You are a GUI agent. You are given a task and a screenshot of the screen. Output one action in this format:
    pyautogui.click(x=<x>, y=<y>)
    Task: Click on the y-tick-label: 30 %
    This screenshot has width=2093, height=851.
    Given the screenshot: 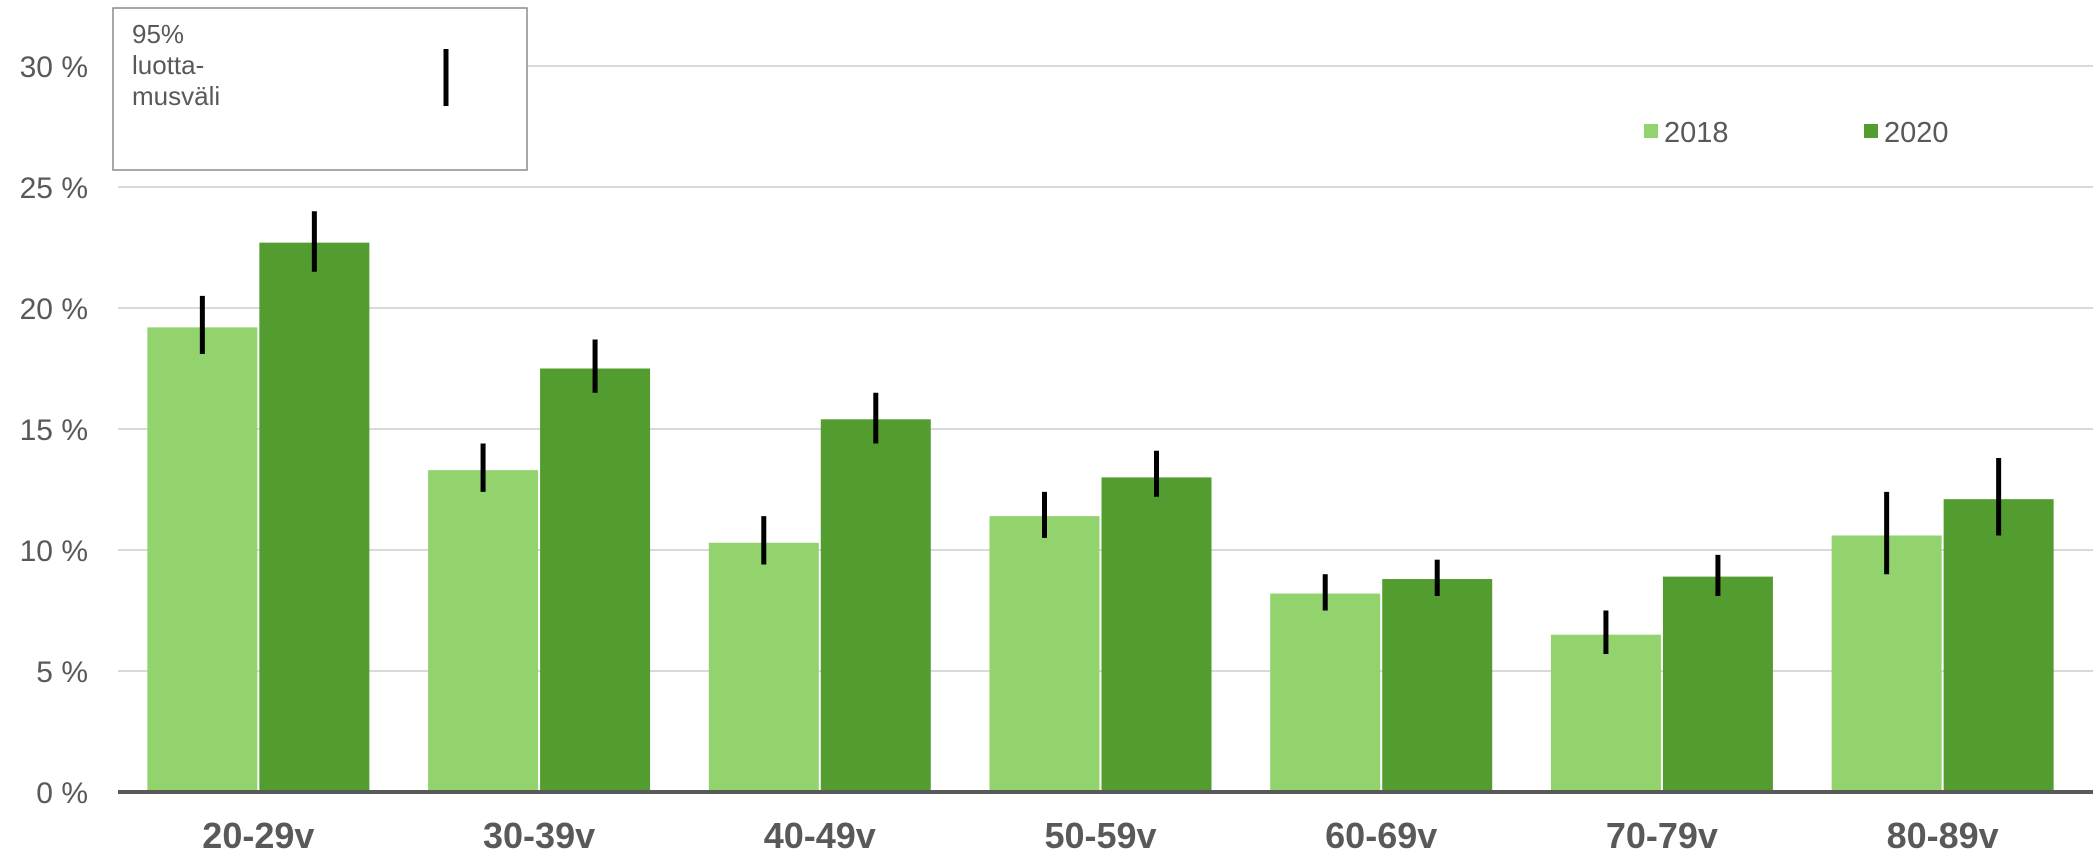 What is the action you would take?
    pyautogui.click(x=54, y=67)
    